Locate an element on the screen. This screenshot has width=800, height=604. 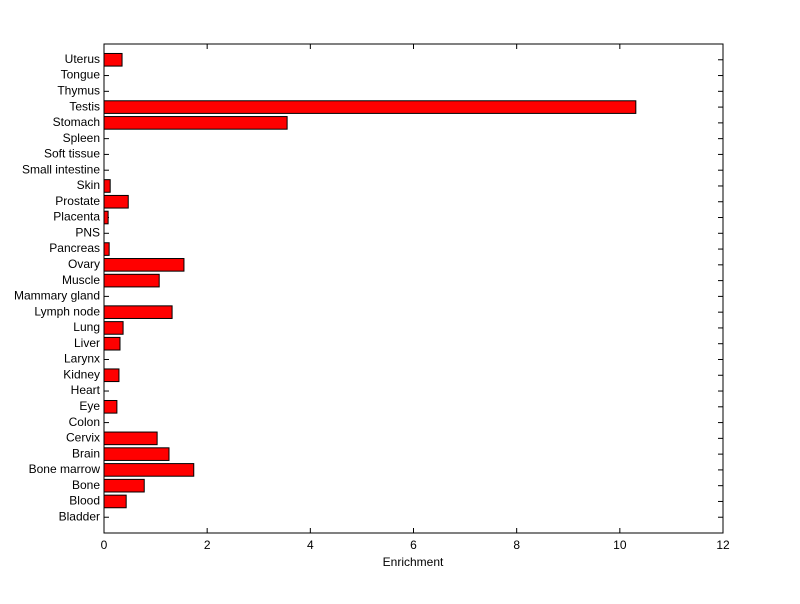
y-tick-label: Muscle is located at coordinates (81, 280).